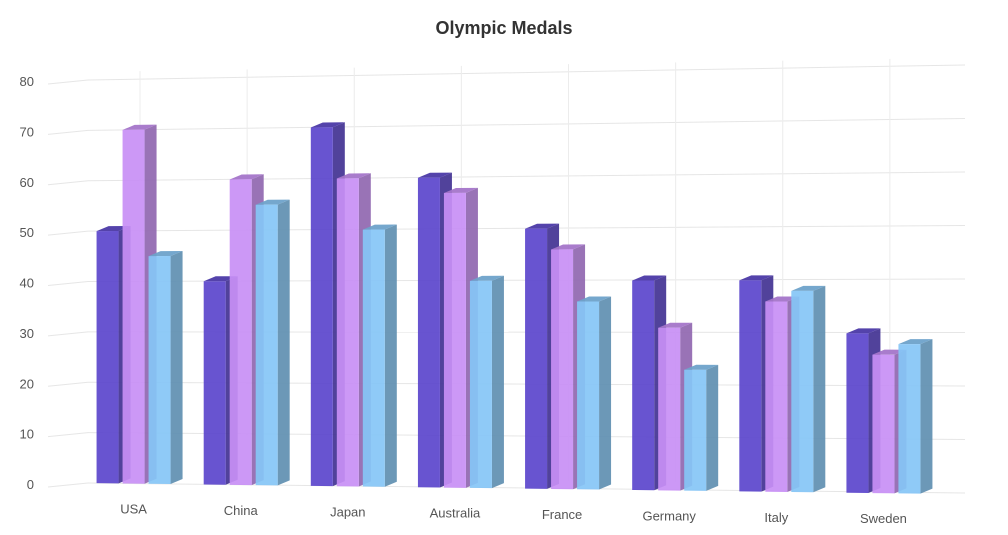 This screenshot has width=1008, height=535. I want to click on y-tick-label: 20, so click(27, 383).